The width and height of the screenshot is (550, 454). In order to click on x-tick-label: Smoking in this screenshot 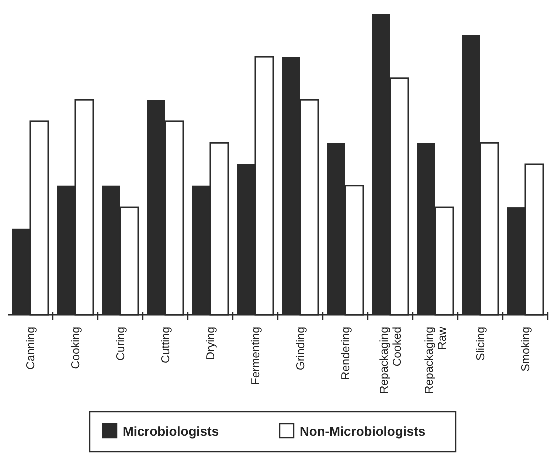, I will do `click(526, 349)`.